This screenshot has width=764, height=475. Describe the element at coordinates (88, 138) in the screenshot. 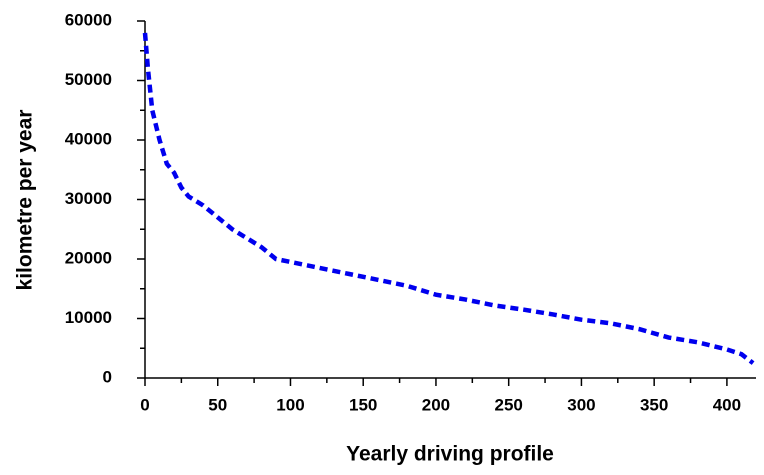

I see `y-tick-label: 40000` at that location.